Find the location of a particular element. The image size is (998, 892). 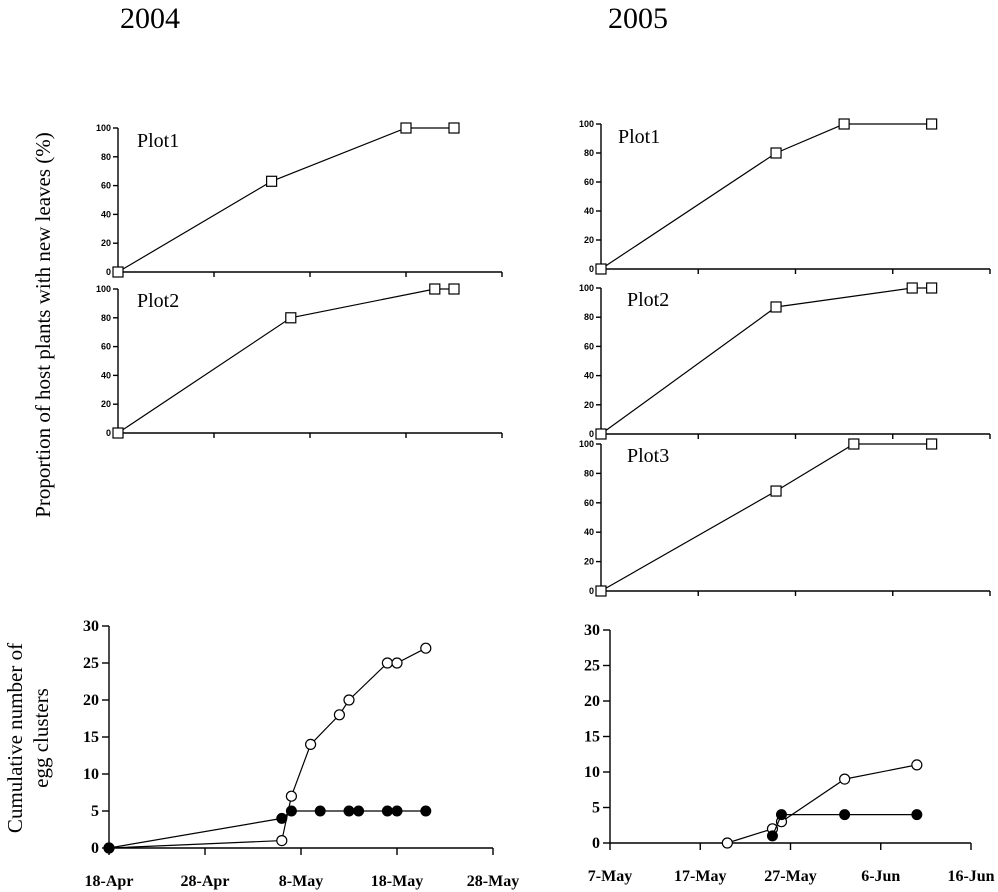

x-tick-label: 17-May is located at coordinates (700, 876).